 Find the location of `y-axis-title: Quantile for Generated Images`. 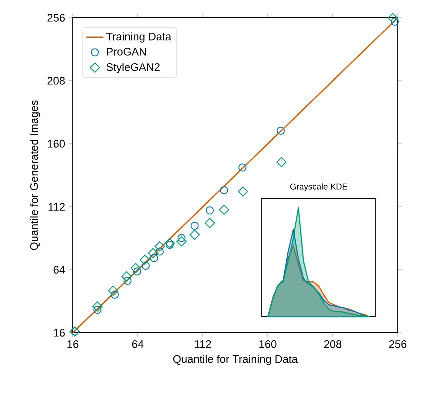

y-axis-title: Quantile for Generated Images is located at coordinates (35, 175).